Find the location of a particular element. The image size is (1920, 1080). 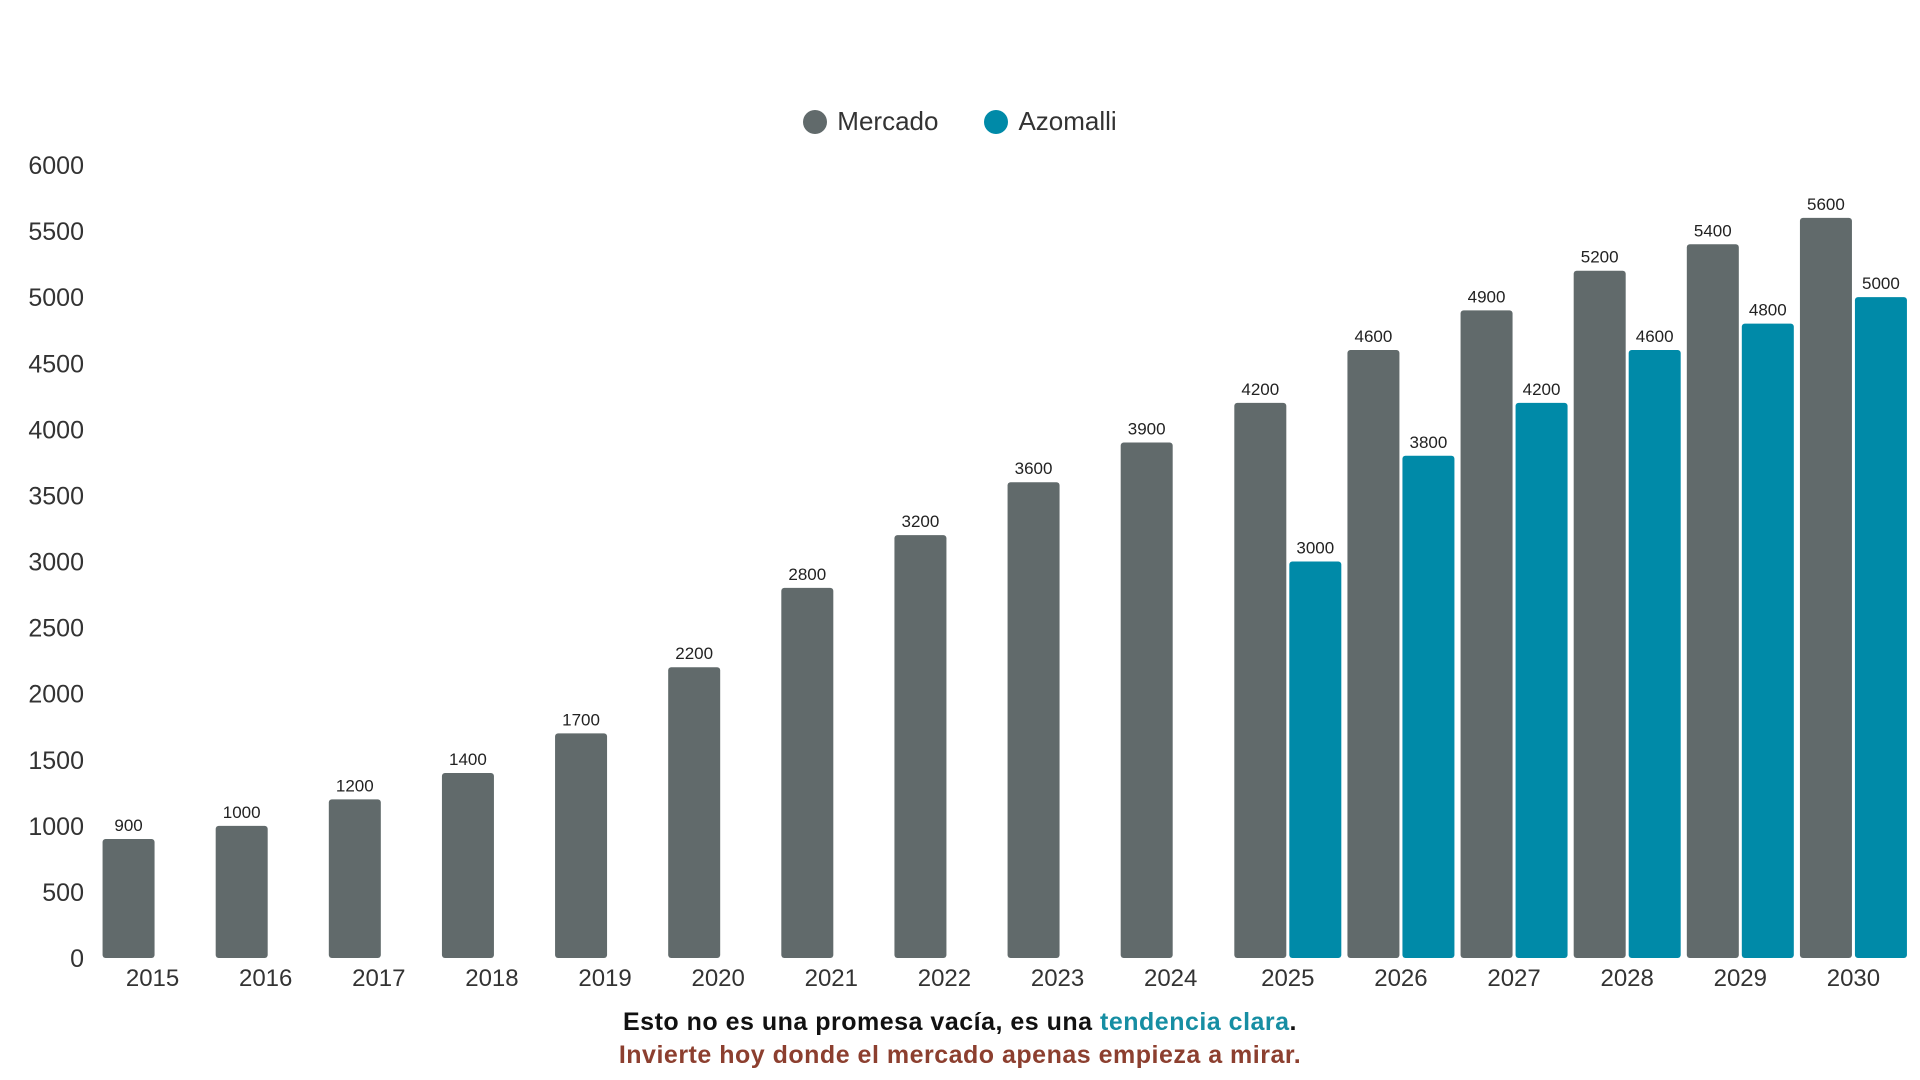

x-tick-label: 2017 is located at coordinates (378, 978).